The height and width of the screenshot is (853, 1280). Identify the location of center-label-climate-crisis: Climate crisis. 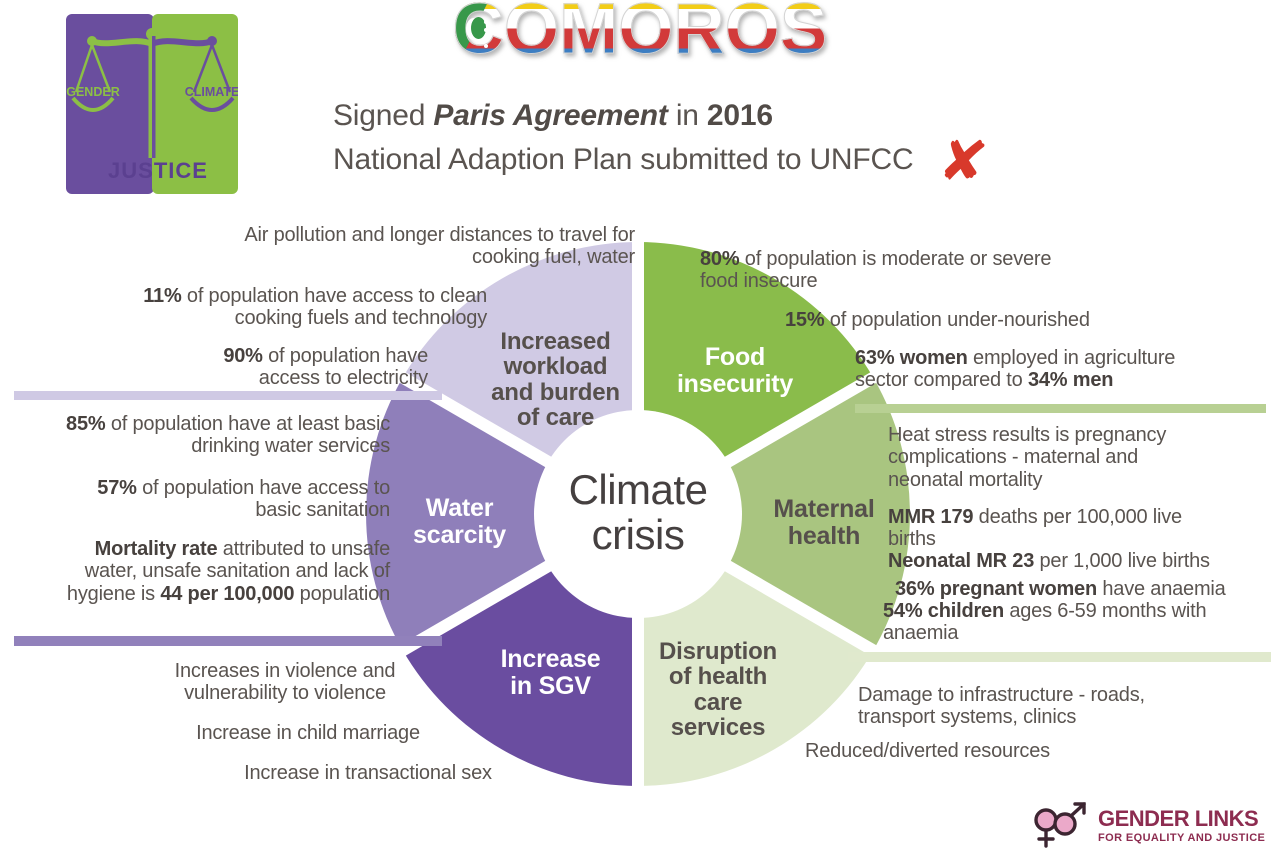
(638, 512).